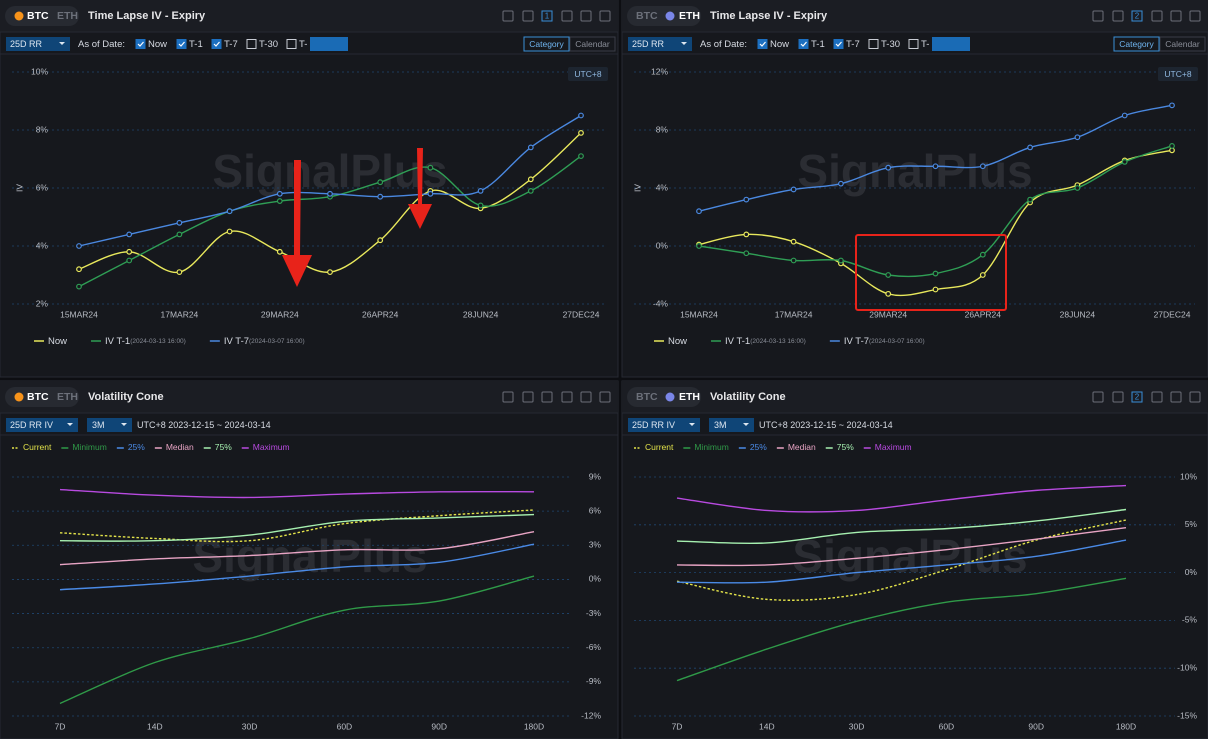 The height and width of the screenshot is (739, 1208). Describe the element at coordinates (664, 397) in the screenshot. I see `coin-switch` at that location.